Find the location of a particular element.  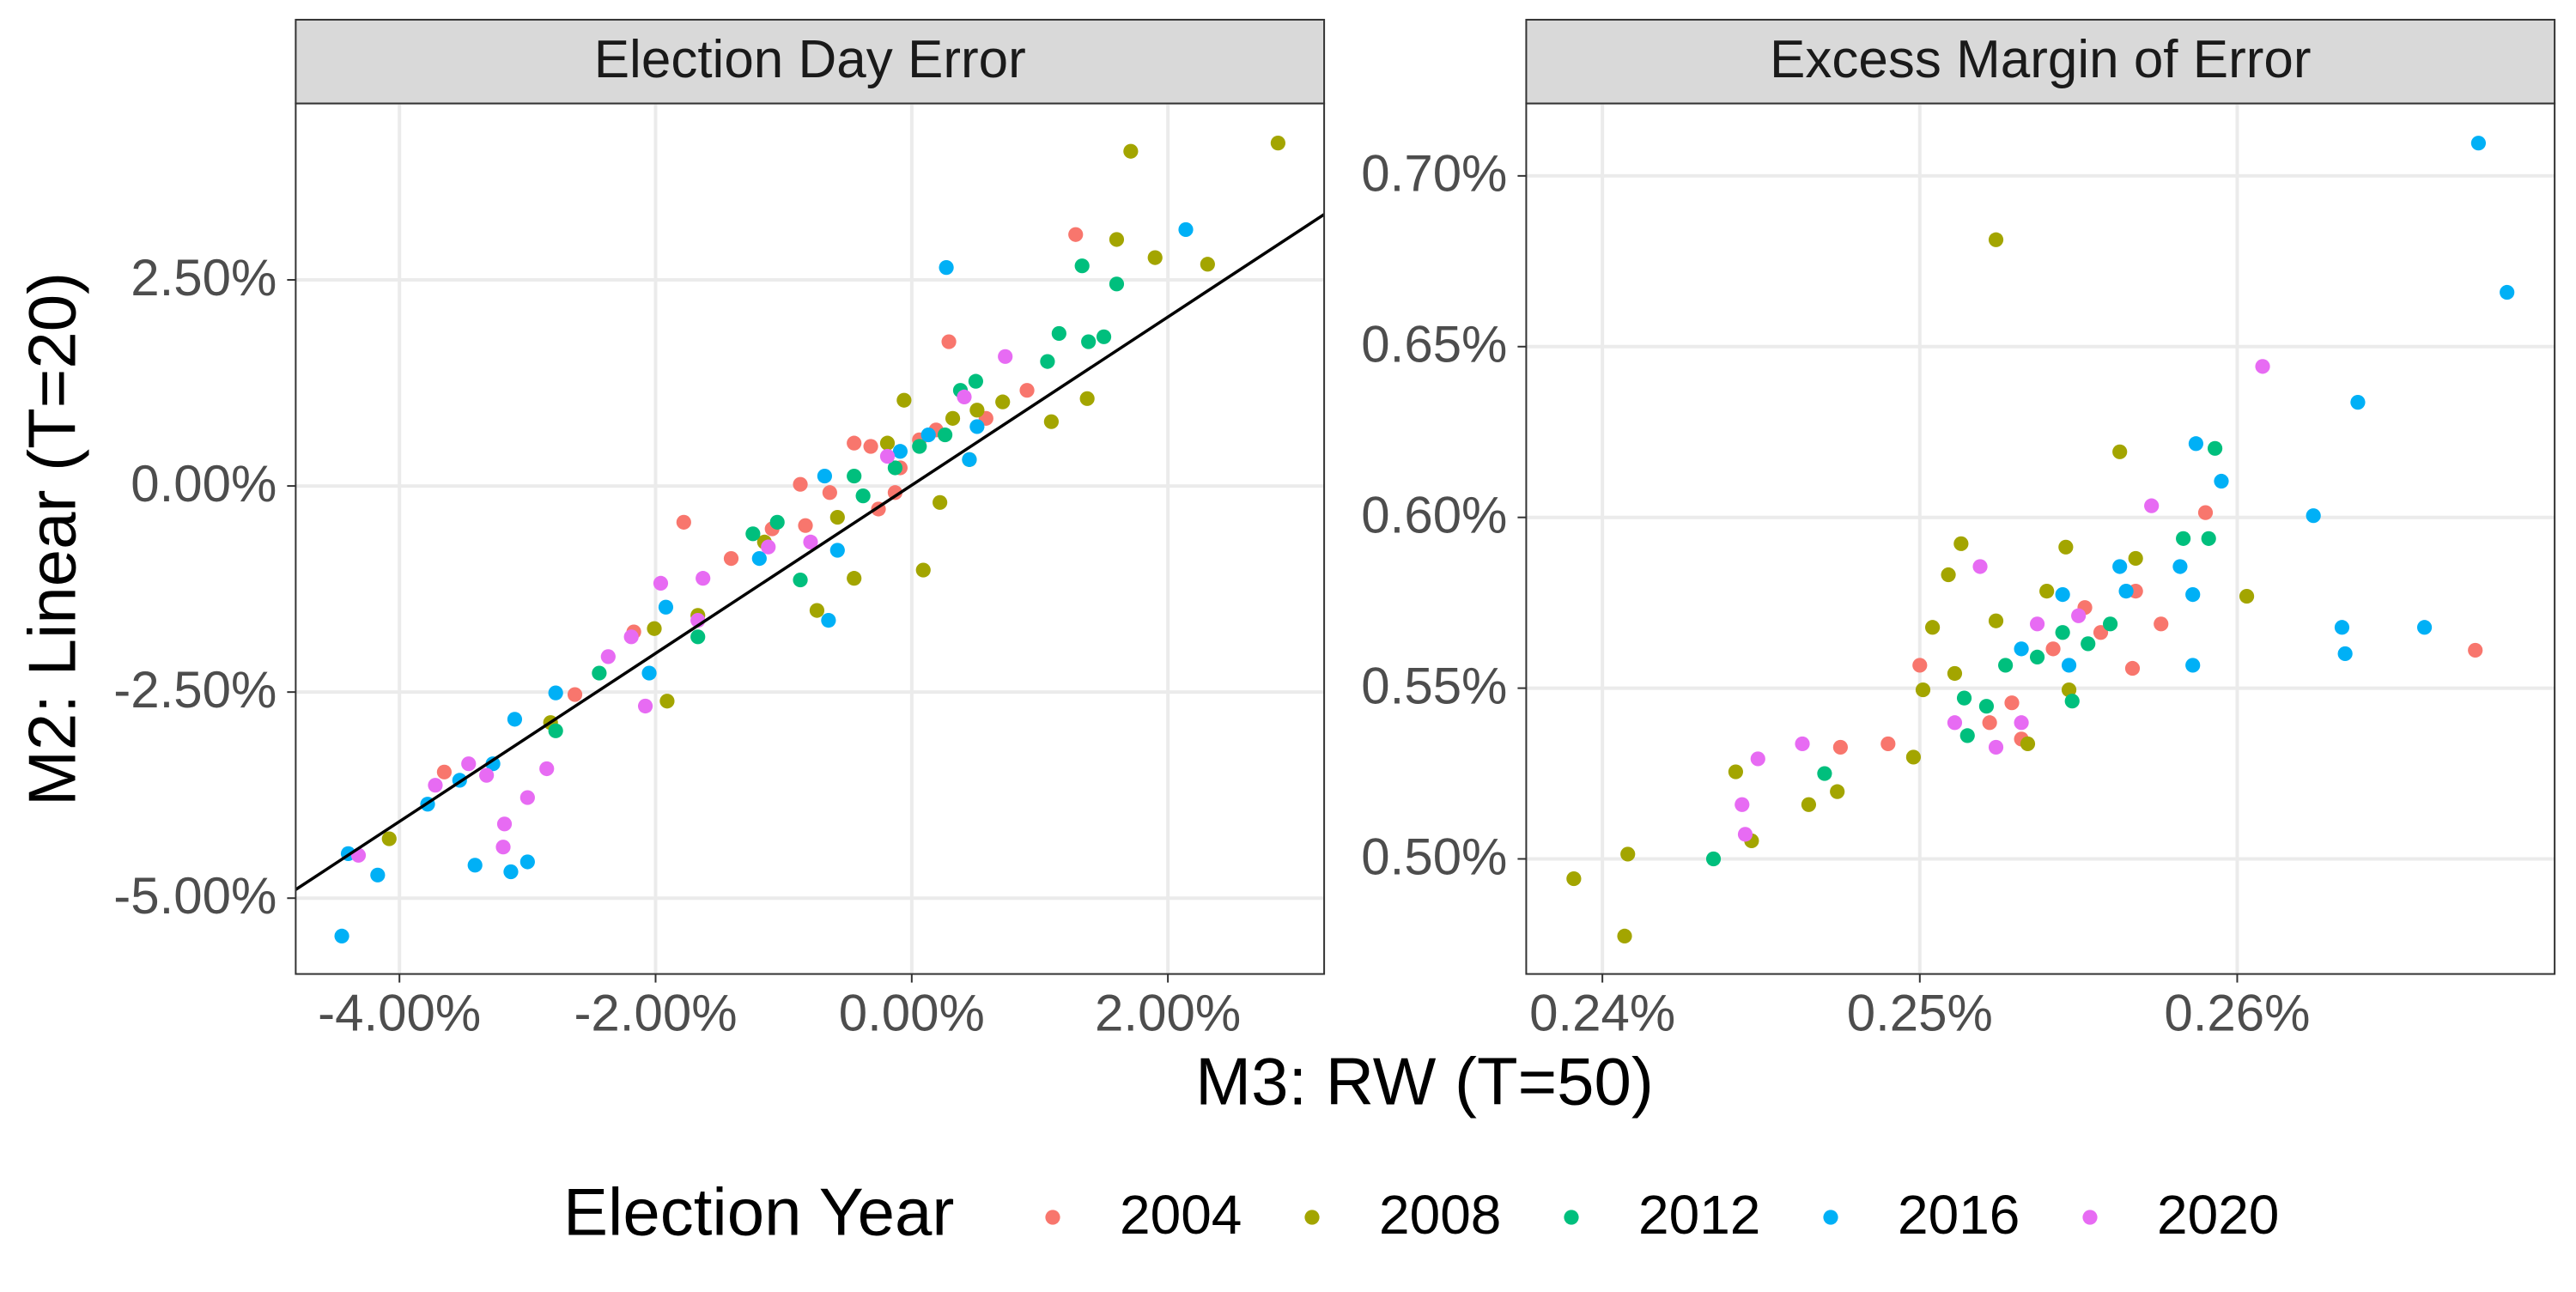

x-tick-label: -2.00% is located at coordinates (655, 1012).